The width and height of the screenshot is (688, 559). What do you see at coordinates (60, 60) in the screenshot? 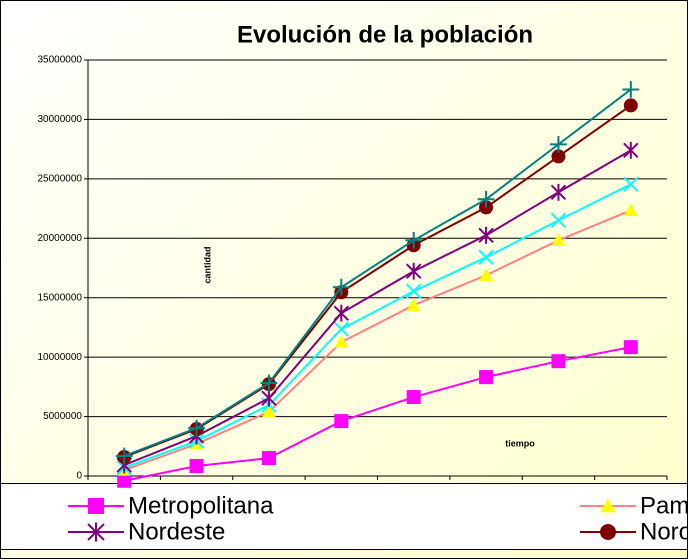
I see `y-tick-label: 35000000` at bounding box center [60, 60].